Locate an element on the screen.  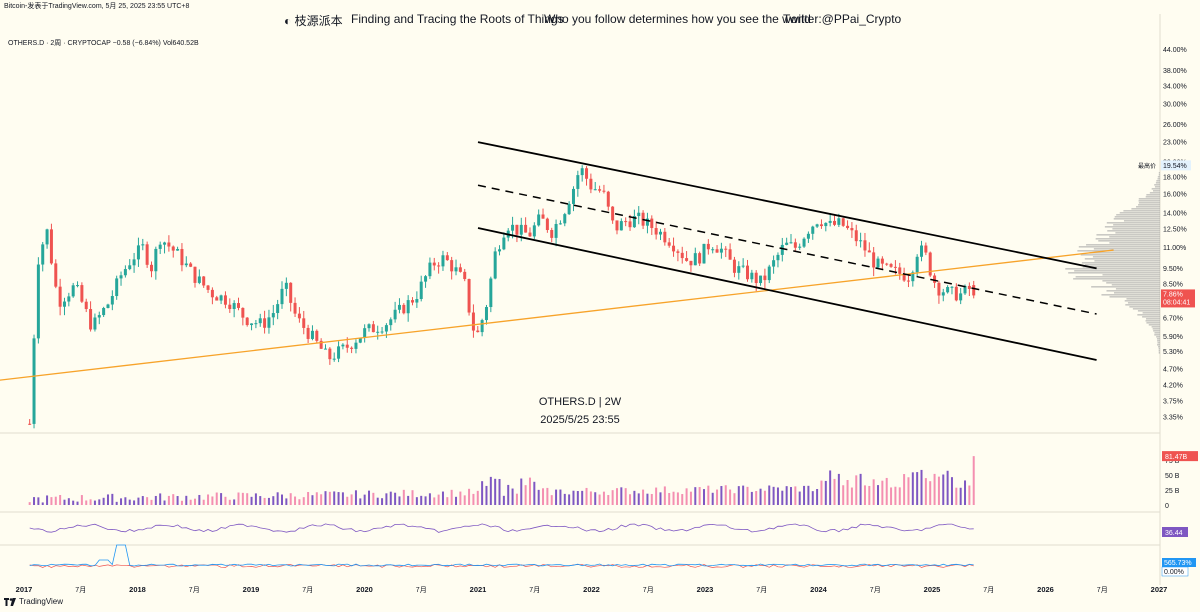
price-tick-label: 14.00% is located at coordinates (1175, 213).